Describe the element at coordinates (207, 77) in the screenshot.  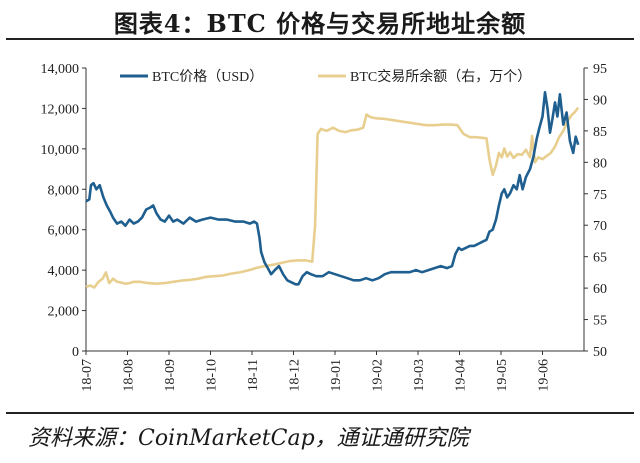
I see `legend-label: BTC价格（USD）` at that location.